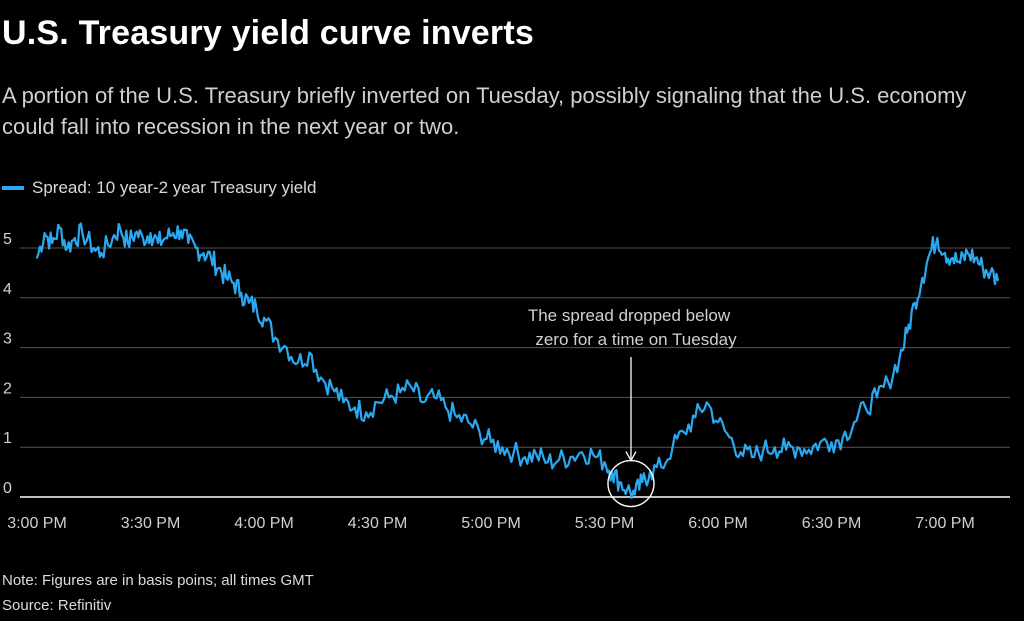 Image resolution: width=1024 pixels, height=621 pixels. Describe the element at coordinates (491, 523) in the screenshot. I see `x-tick-label: 5:00 PM` at that location.